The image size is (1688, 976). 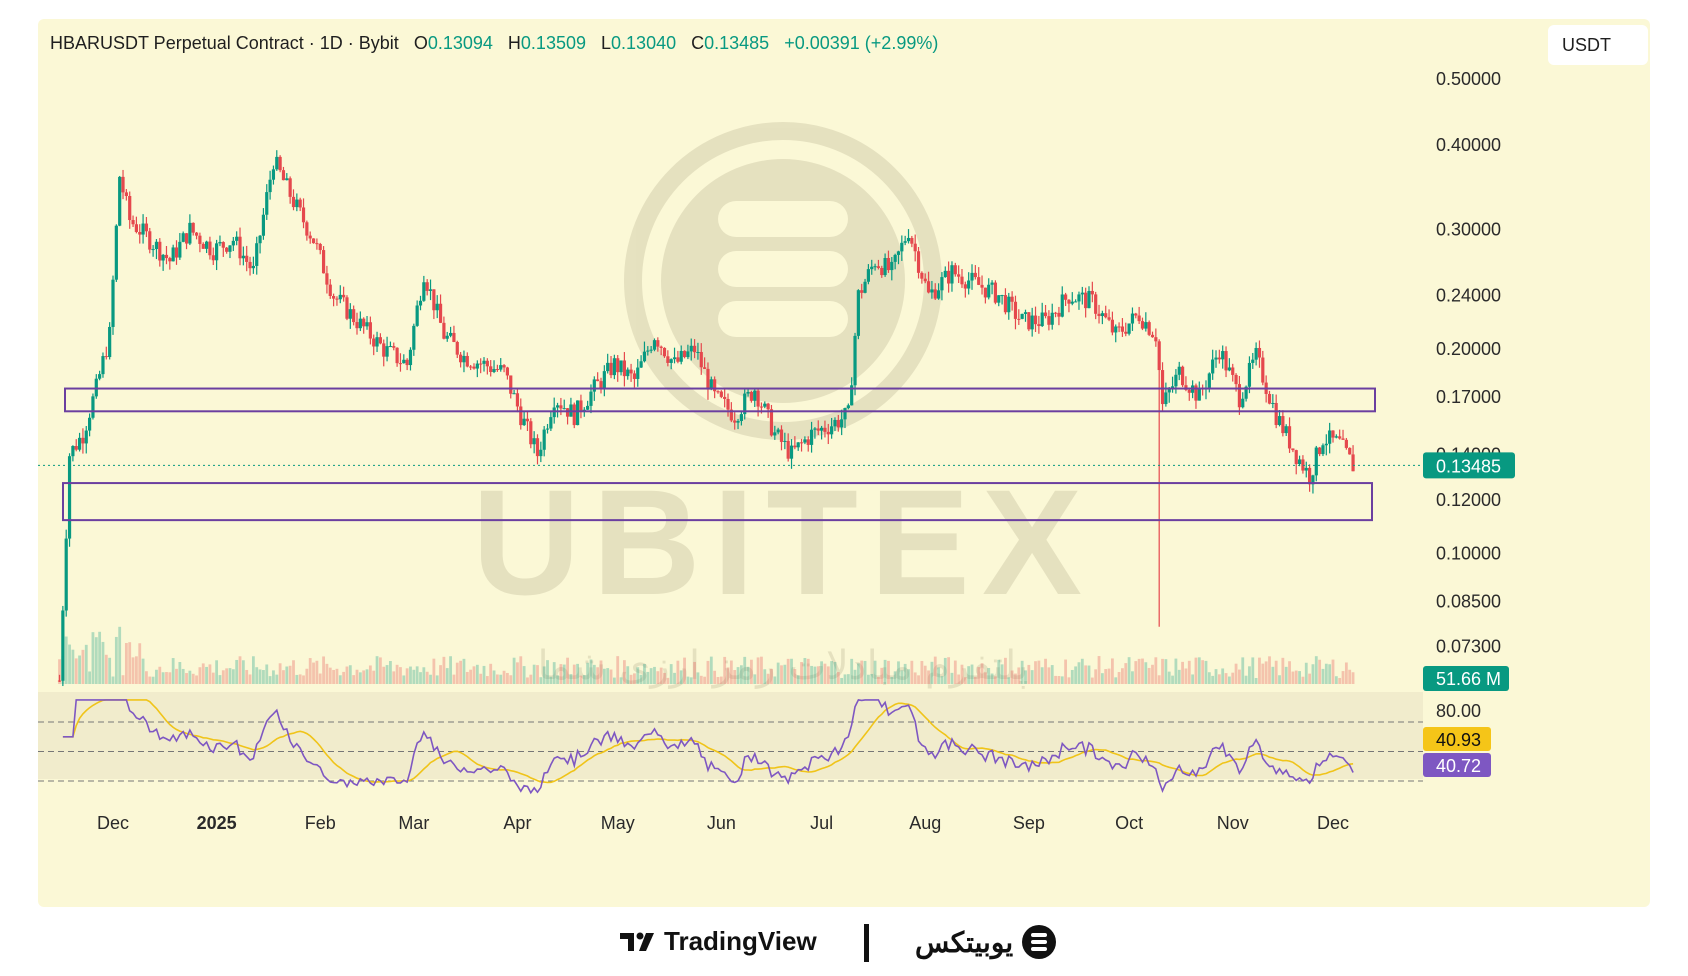 I want to click on high-value: 0.13509, so click(x=553, y=43).